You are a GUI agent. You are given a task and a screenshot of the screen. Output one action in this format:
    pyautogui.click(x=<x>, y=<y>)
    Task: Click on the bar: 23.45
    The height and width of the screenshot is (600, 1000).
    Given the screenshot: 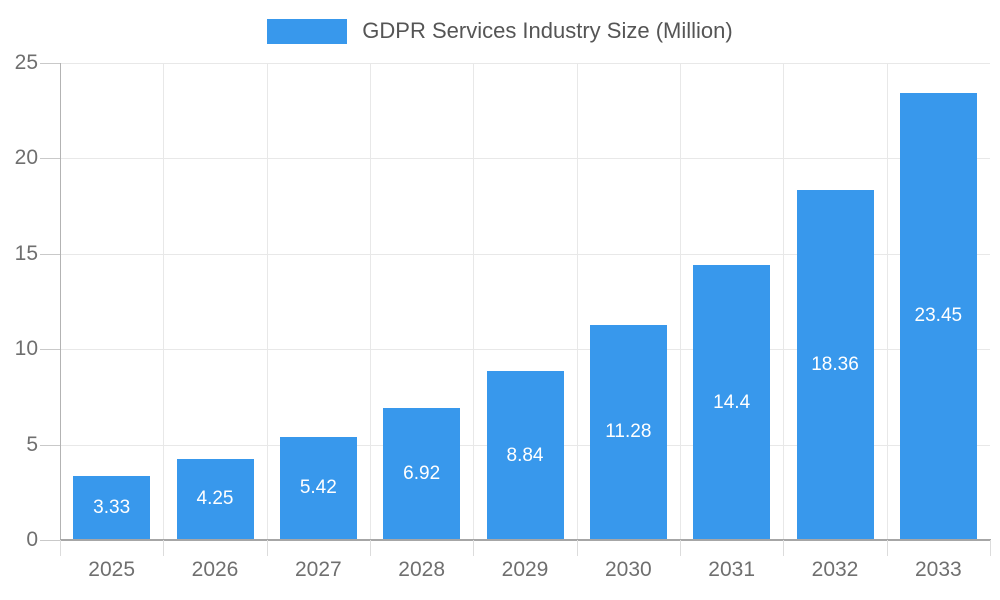 What is the action you would take?
    pyautogui.click(x=938, y=316)
    